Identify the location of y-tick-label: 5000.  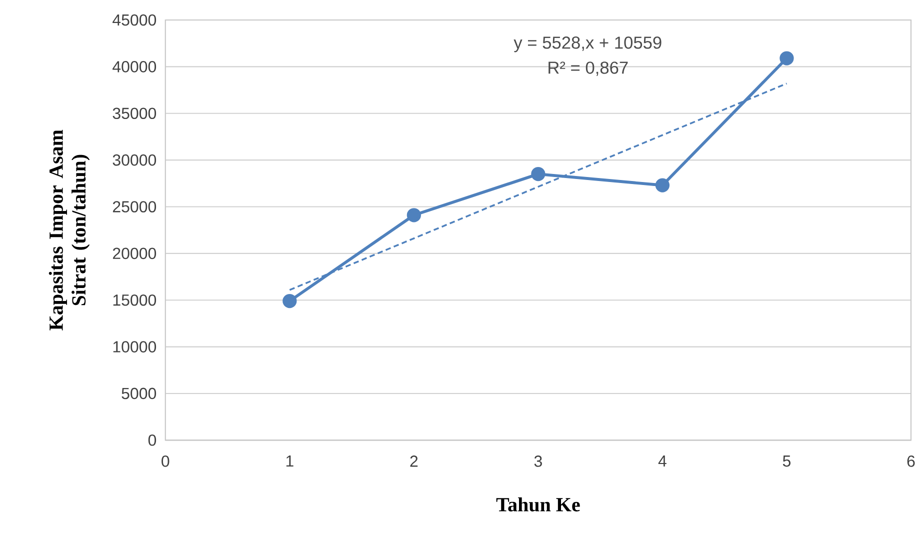
(139, 394).